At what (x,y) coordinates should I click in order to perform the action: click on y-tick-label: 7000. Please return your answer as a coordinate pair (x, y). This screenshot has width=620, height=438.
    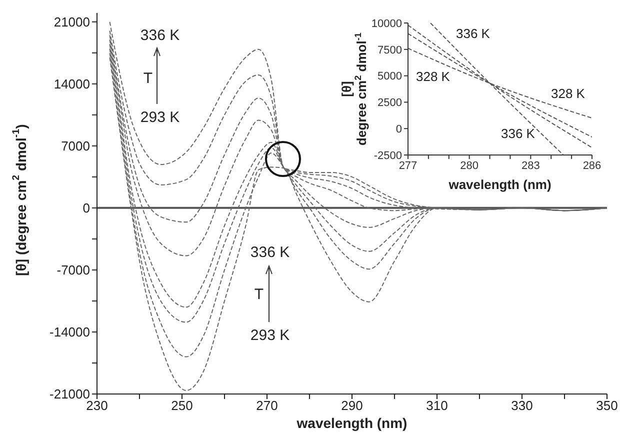
    Looking at the image, I should click on (75, 146).